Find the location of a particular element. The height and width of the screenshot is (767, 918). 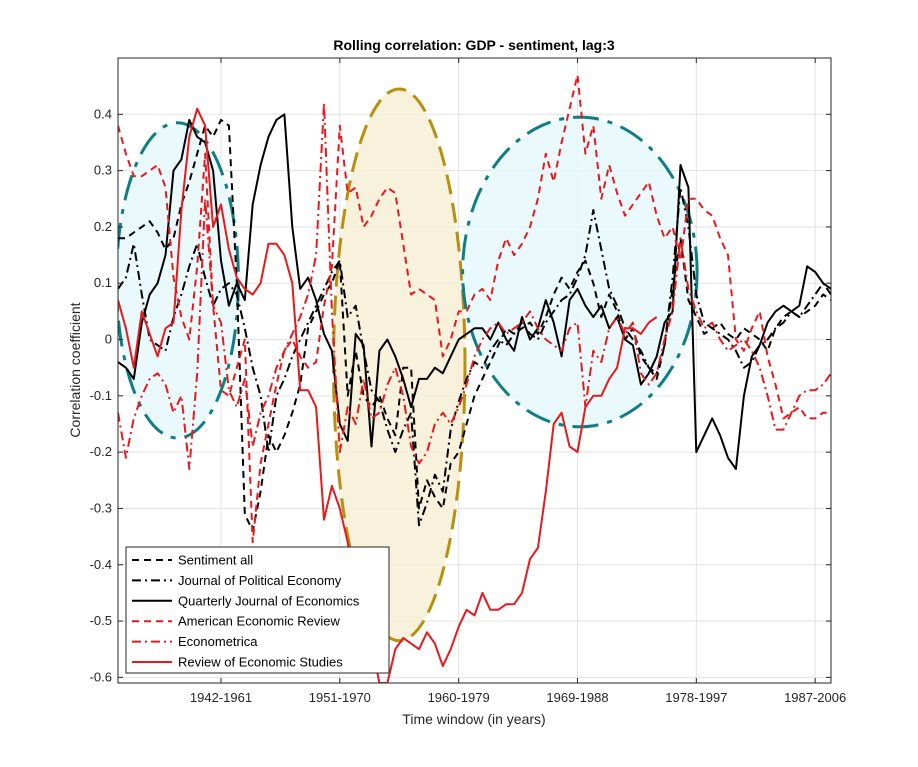

legend-label-6: Review of Economic Studies is located at coordinates (260, 662).